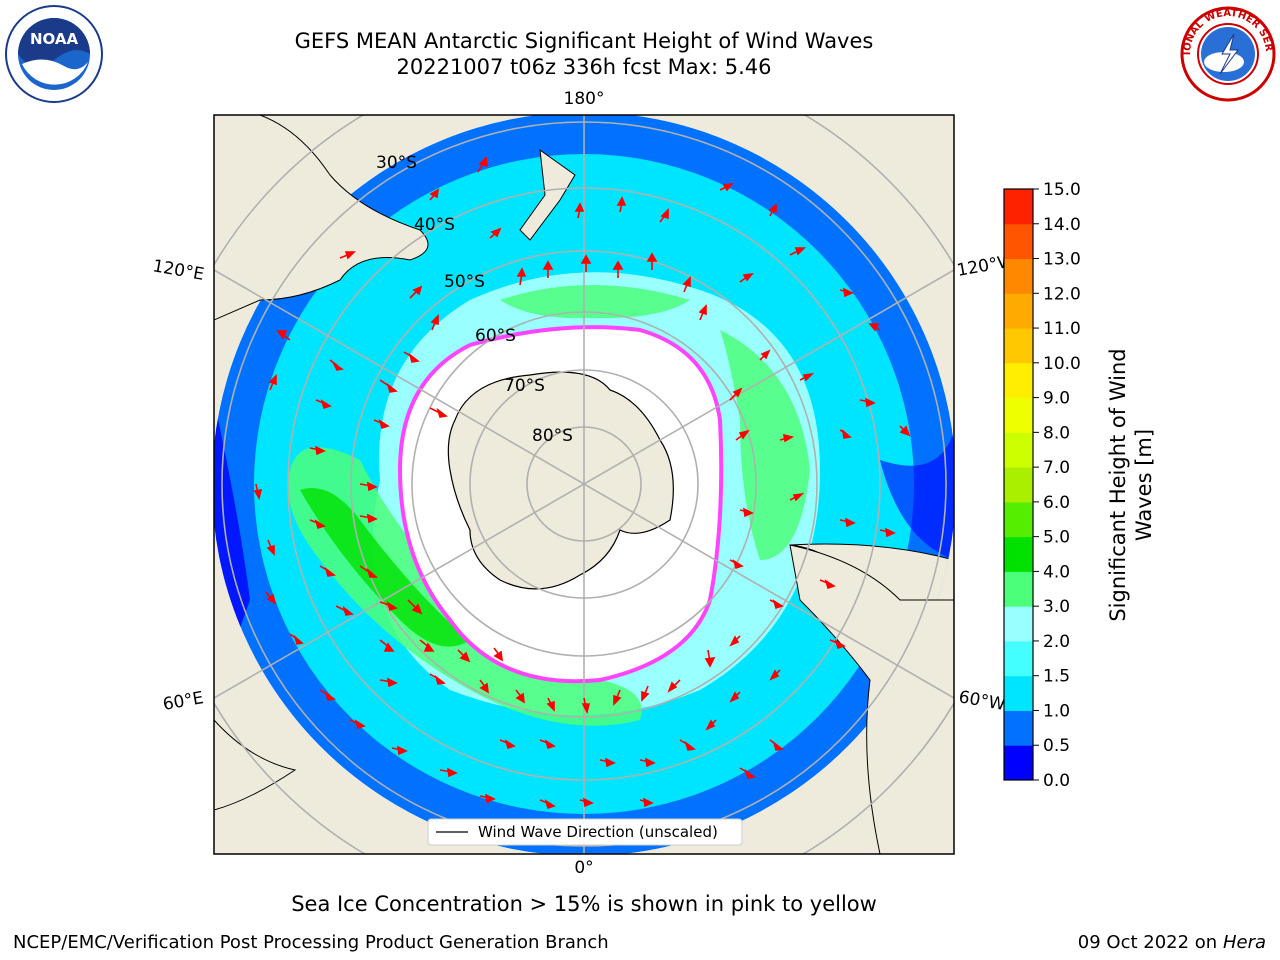  Describe the element at coordinates (982, 701) in the screenshot. I see `lon-label-60w-outer: 60°W` at that location.